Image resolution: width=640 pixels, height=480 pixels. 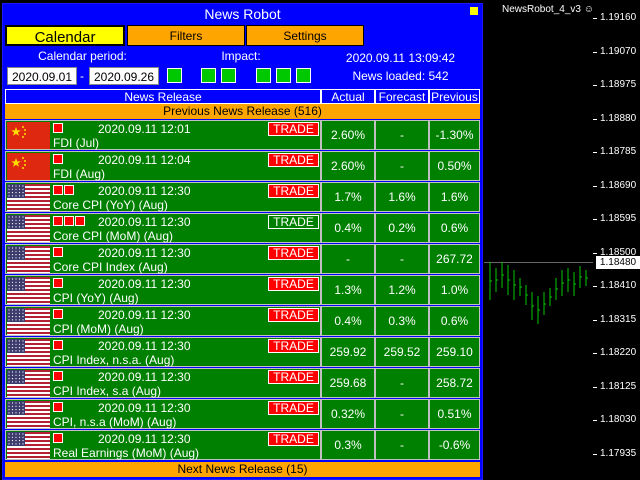 I want to click on price-tick-label: 1.18595, so click(x=618, y=218).